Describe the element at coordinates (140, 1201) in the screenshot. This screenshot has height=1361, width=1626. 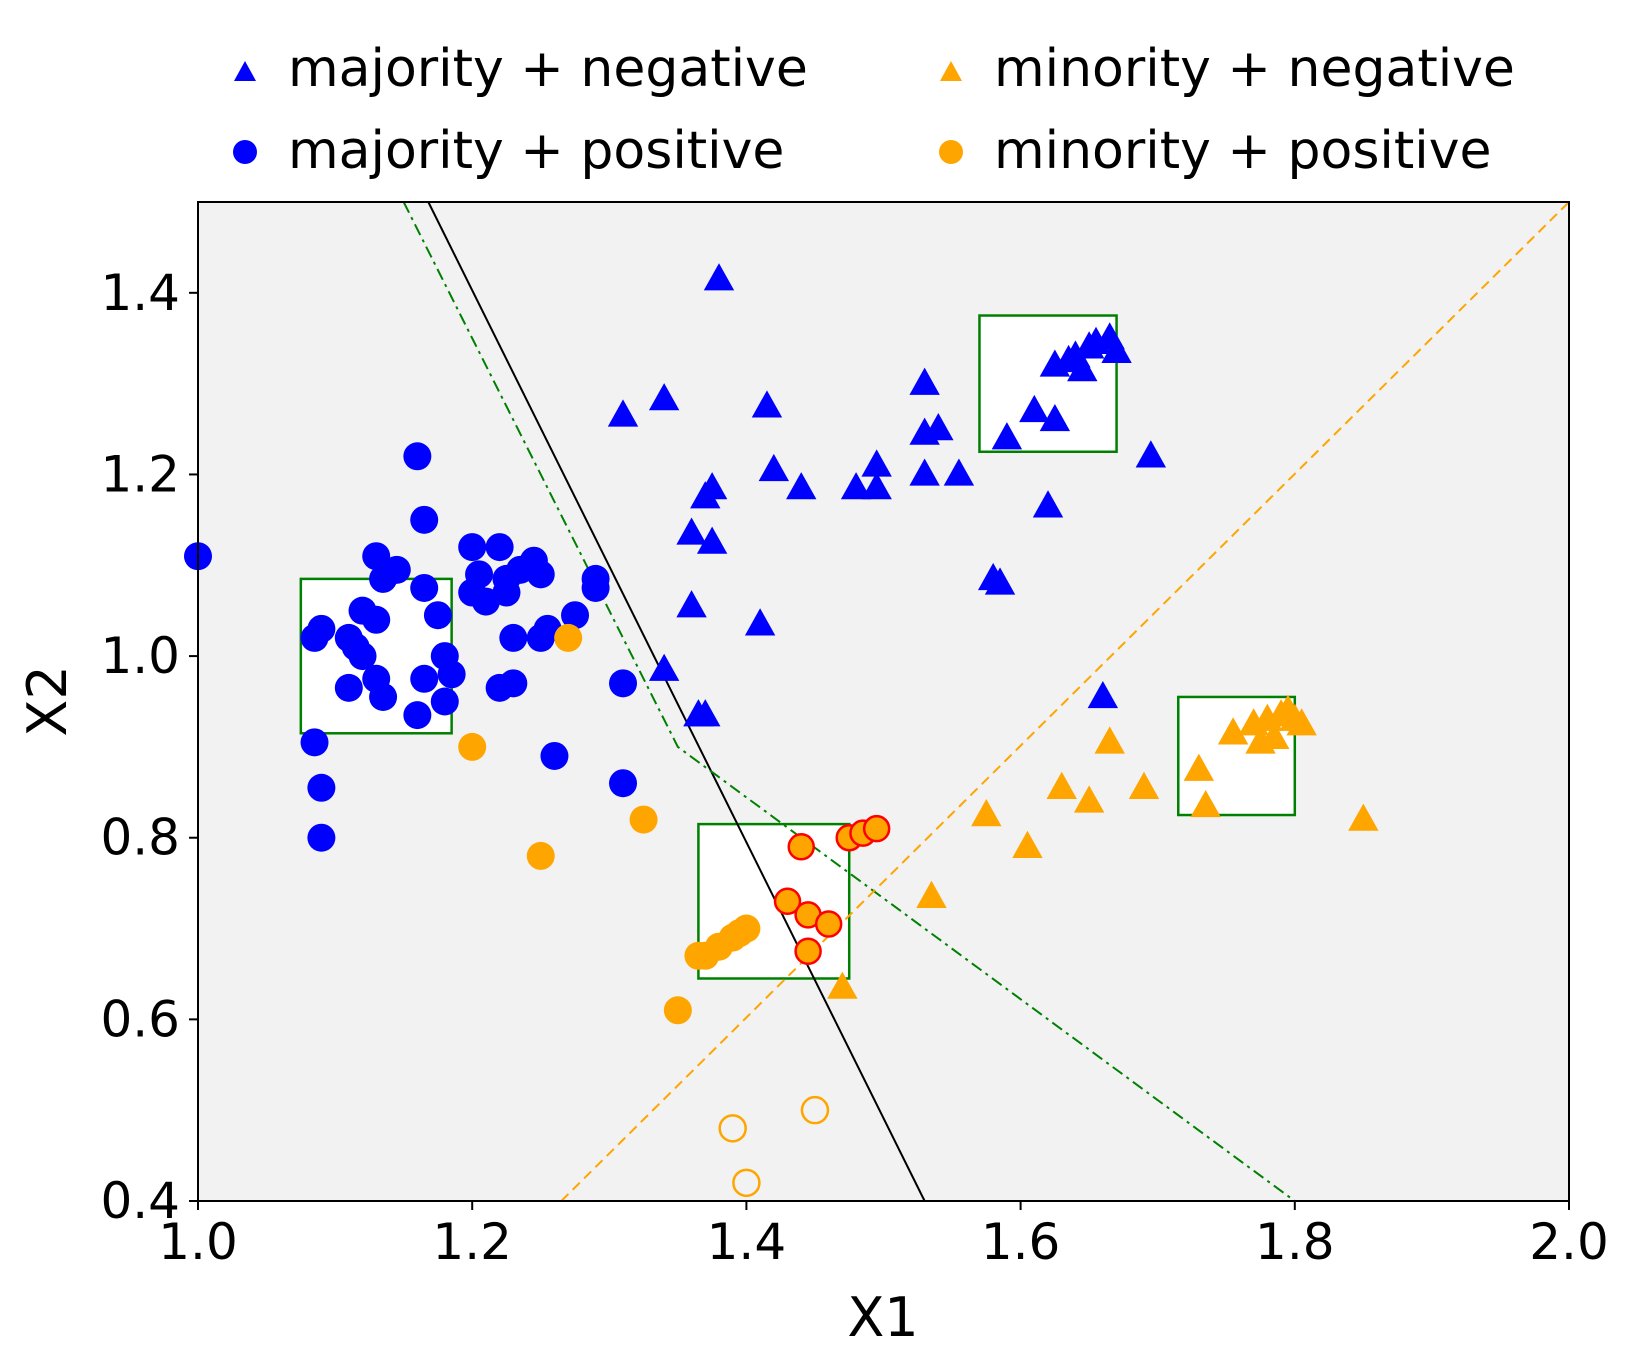
I see `y-tick-label: 0.4` at that location.